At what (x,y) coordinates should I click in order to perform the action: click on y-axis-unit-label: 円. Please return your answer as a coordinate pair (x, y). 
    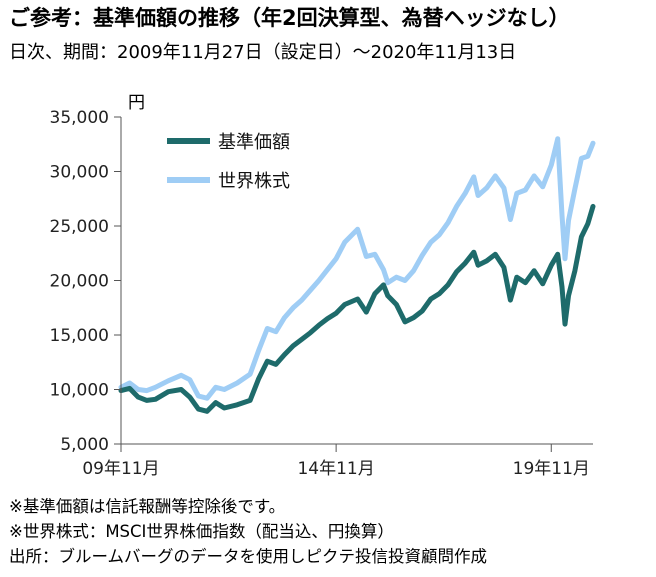
    Looking at the image, I should click on (136, 103).